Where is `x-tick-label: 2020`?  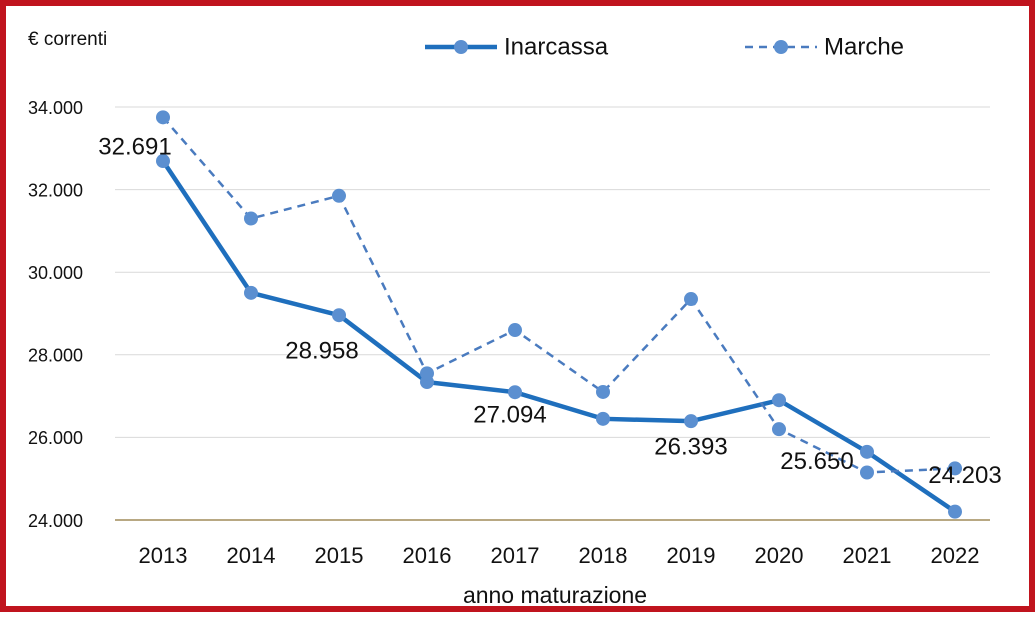 x-tick-label: 2020 is located at coordinates (779, 555).